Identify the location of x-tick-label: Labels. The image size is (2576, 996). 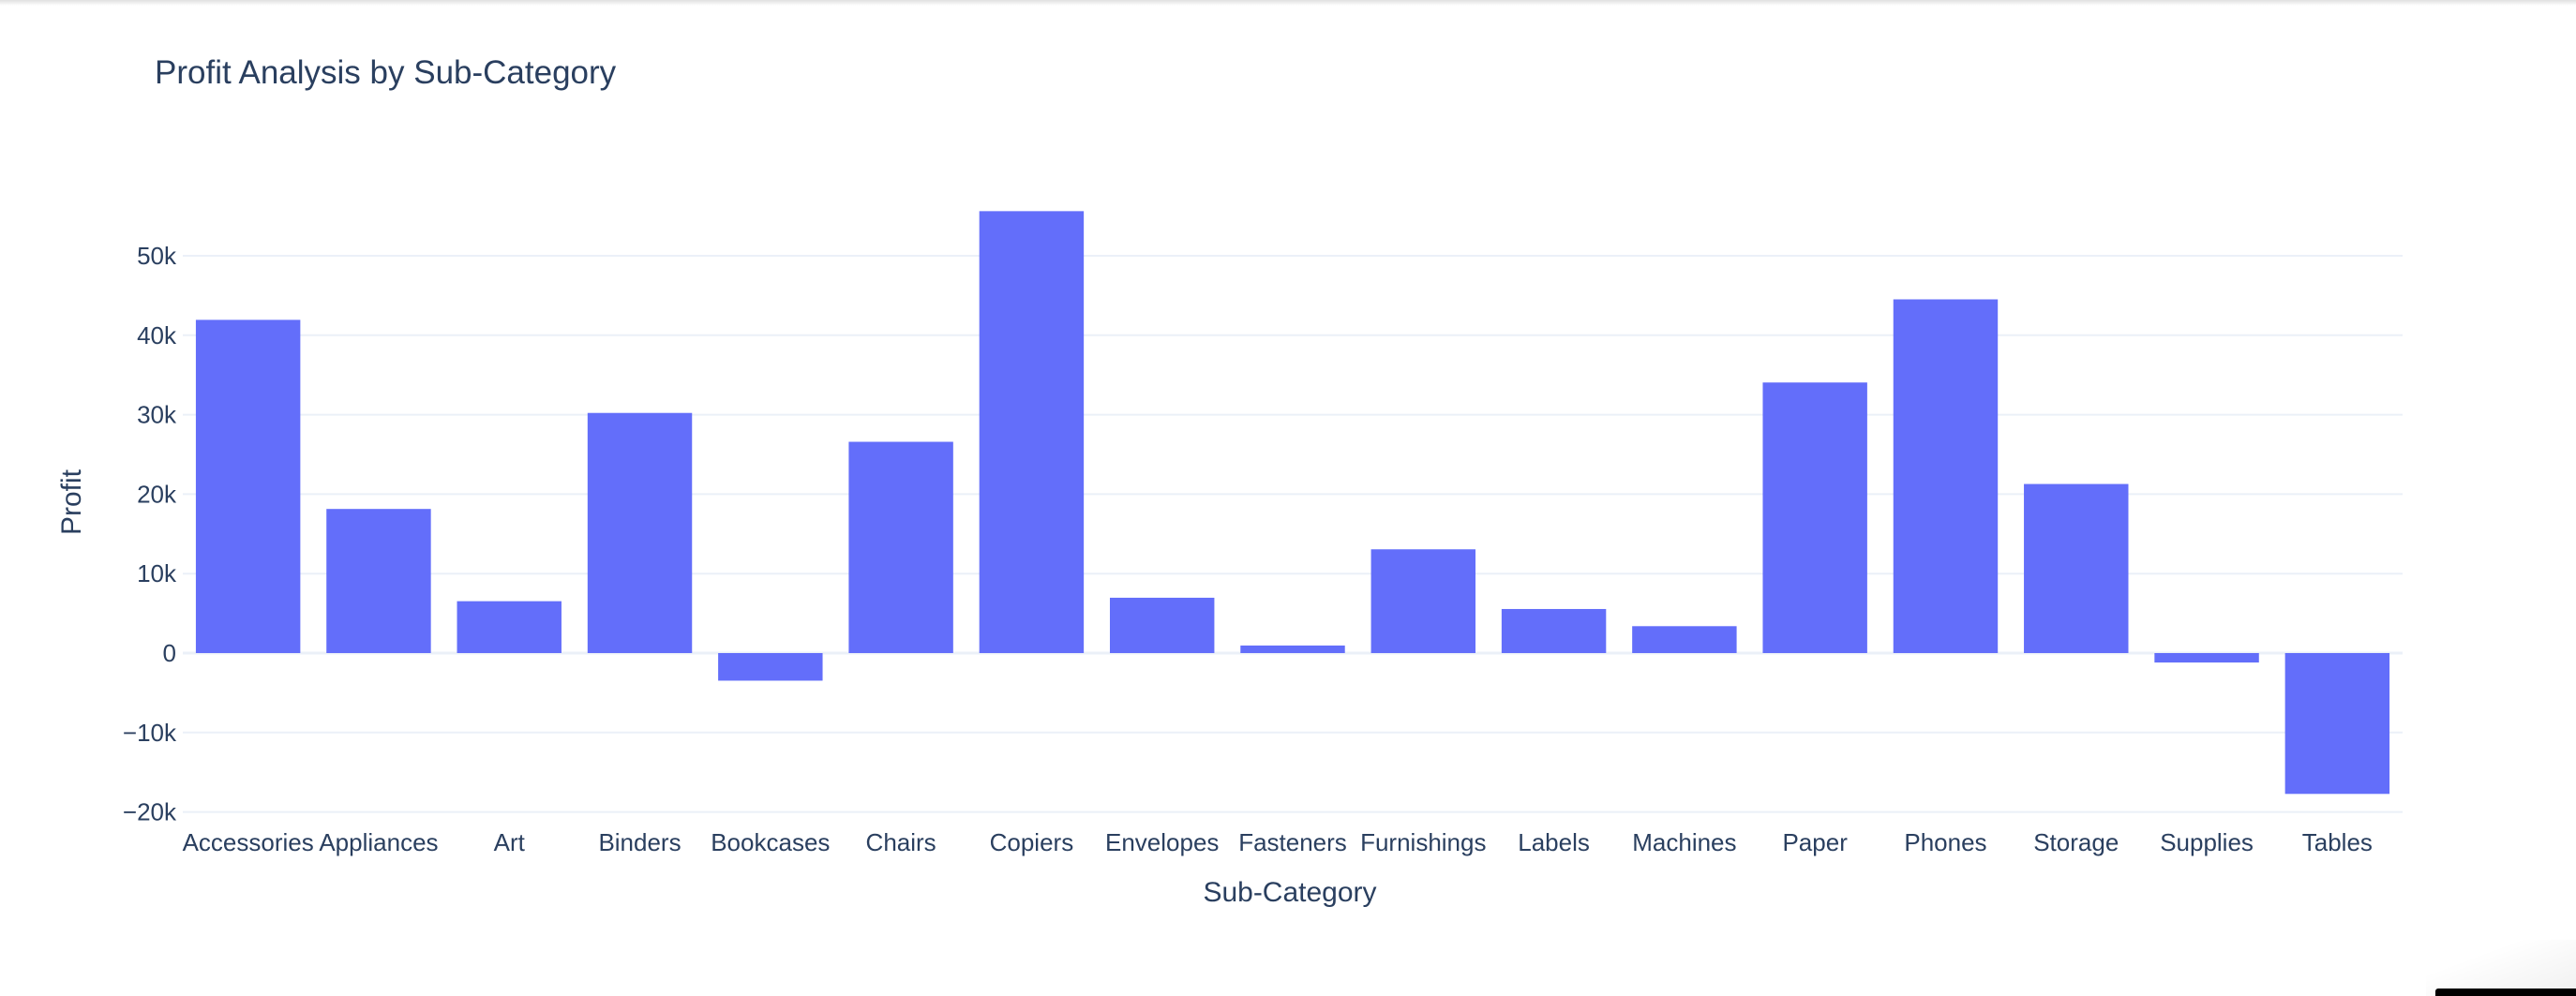
(1554, 842).